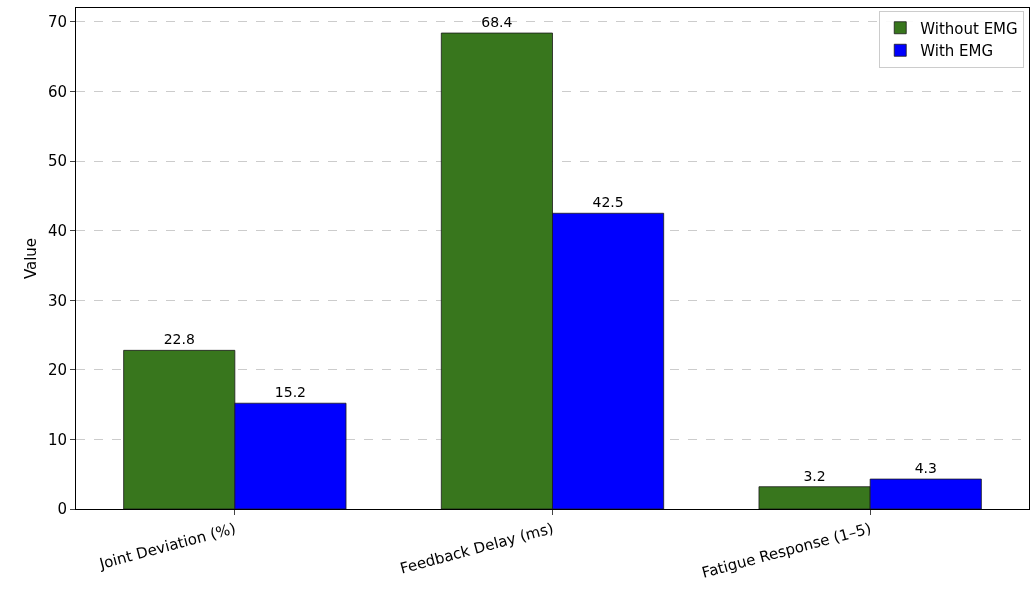  I want to click on legend-label: With EMG, so click(957, 51).